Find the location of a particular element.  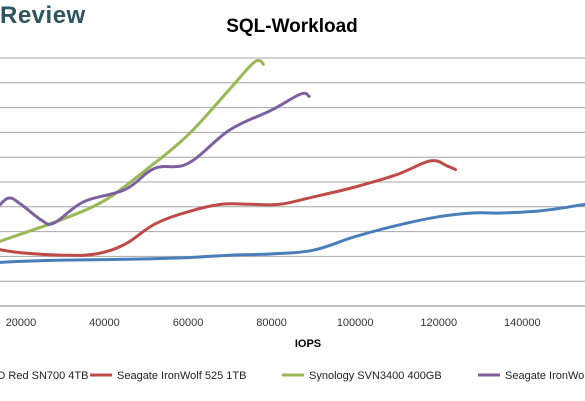

legend-label-3: Synology SVN3400 400GB is located at coordinates (375, 376).